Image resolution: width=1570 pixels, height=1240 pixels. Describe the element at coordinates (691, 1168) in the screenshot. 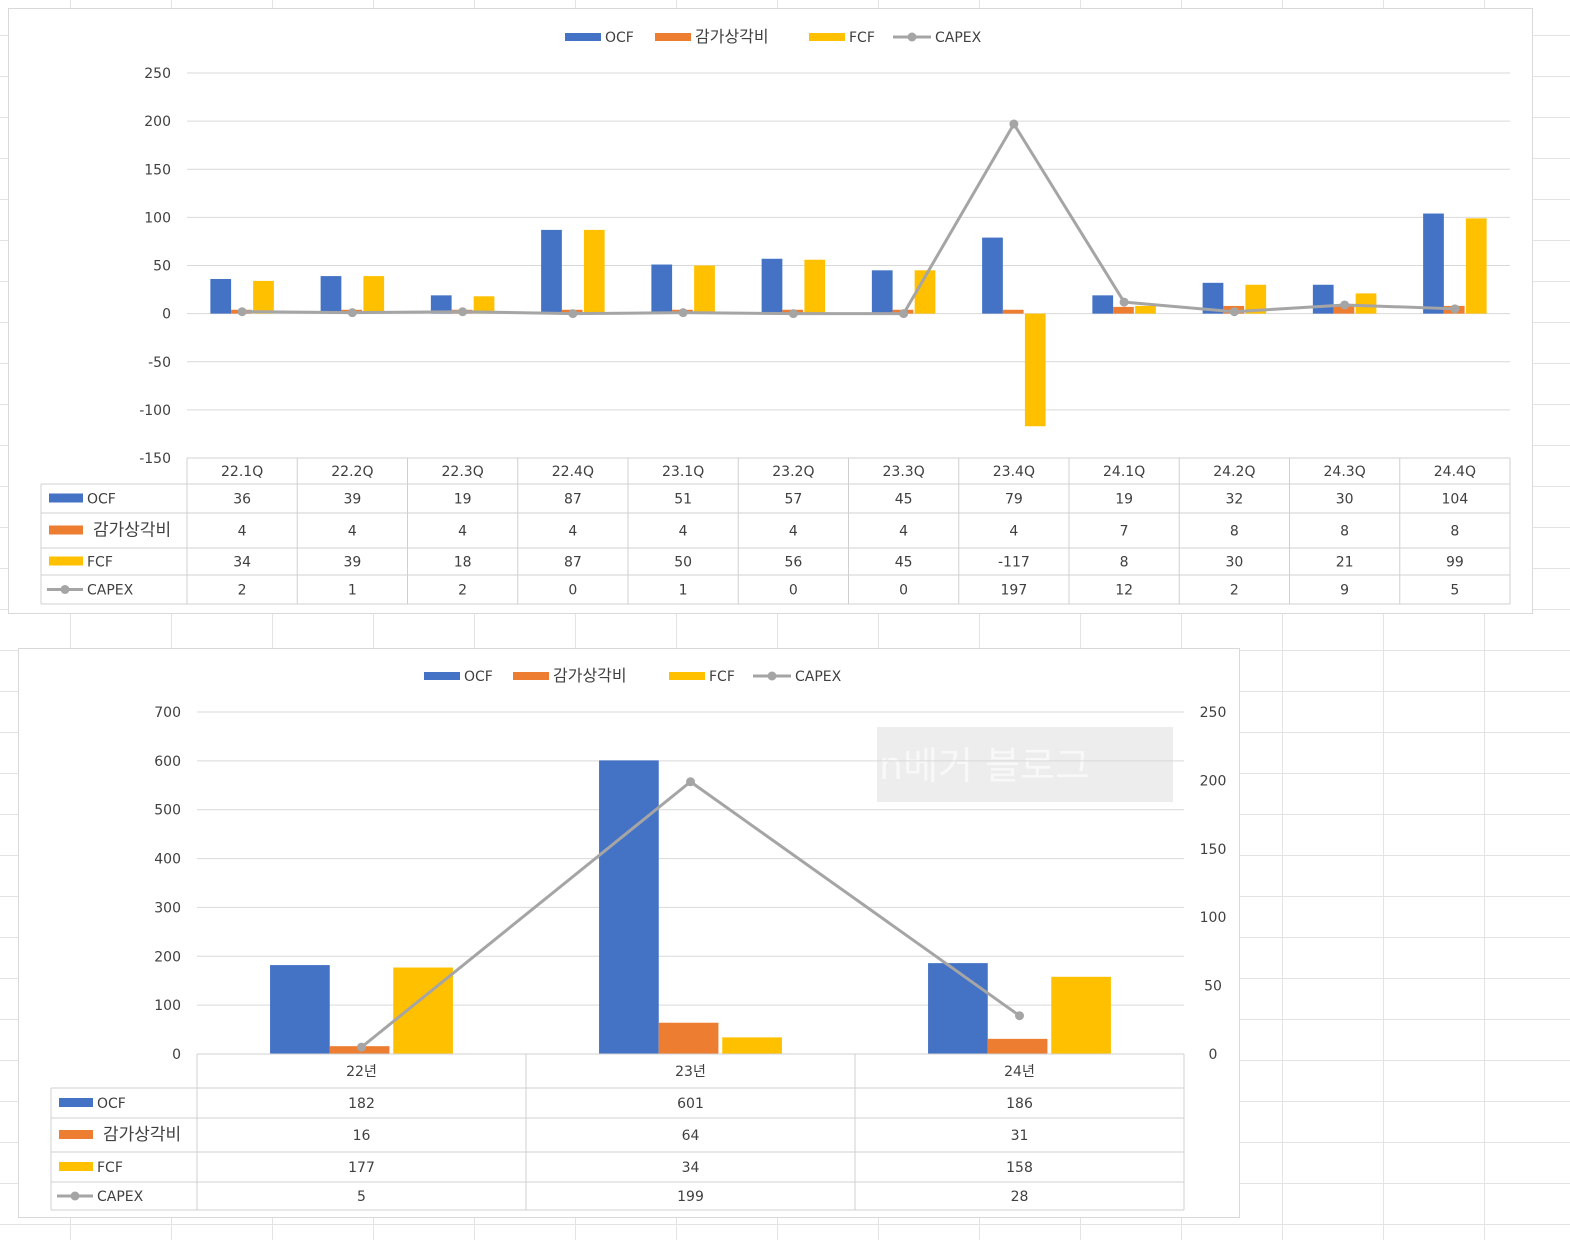

I see `table-cell: 34` at that location.